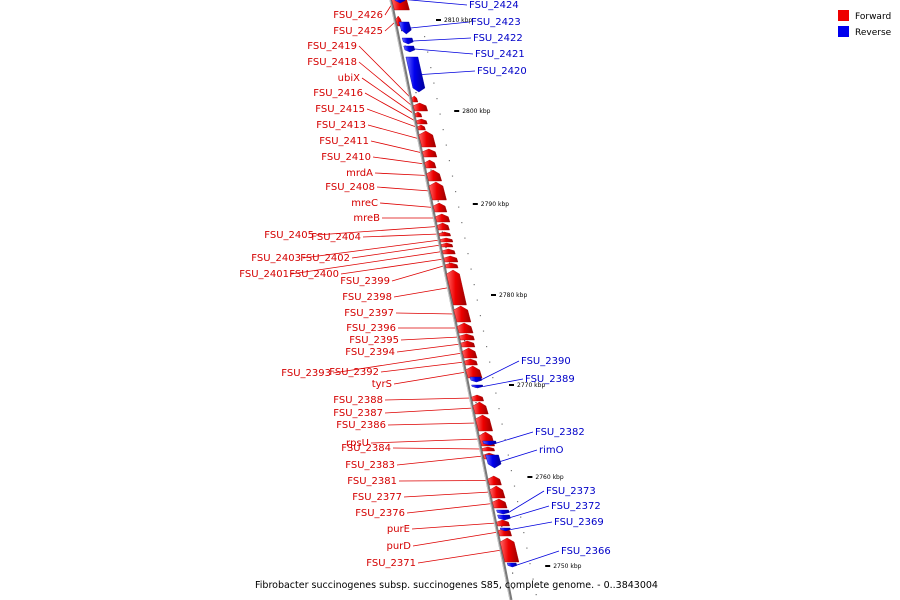 The height and width of the screenshot is (600, 900). What do you see at coordinates (289, 235) in the screenshot?
I see `gene-label-fsu-2405: FSU_2405` at bounding box center [289, 235].